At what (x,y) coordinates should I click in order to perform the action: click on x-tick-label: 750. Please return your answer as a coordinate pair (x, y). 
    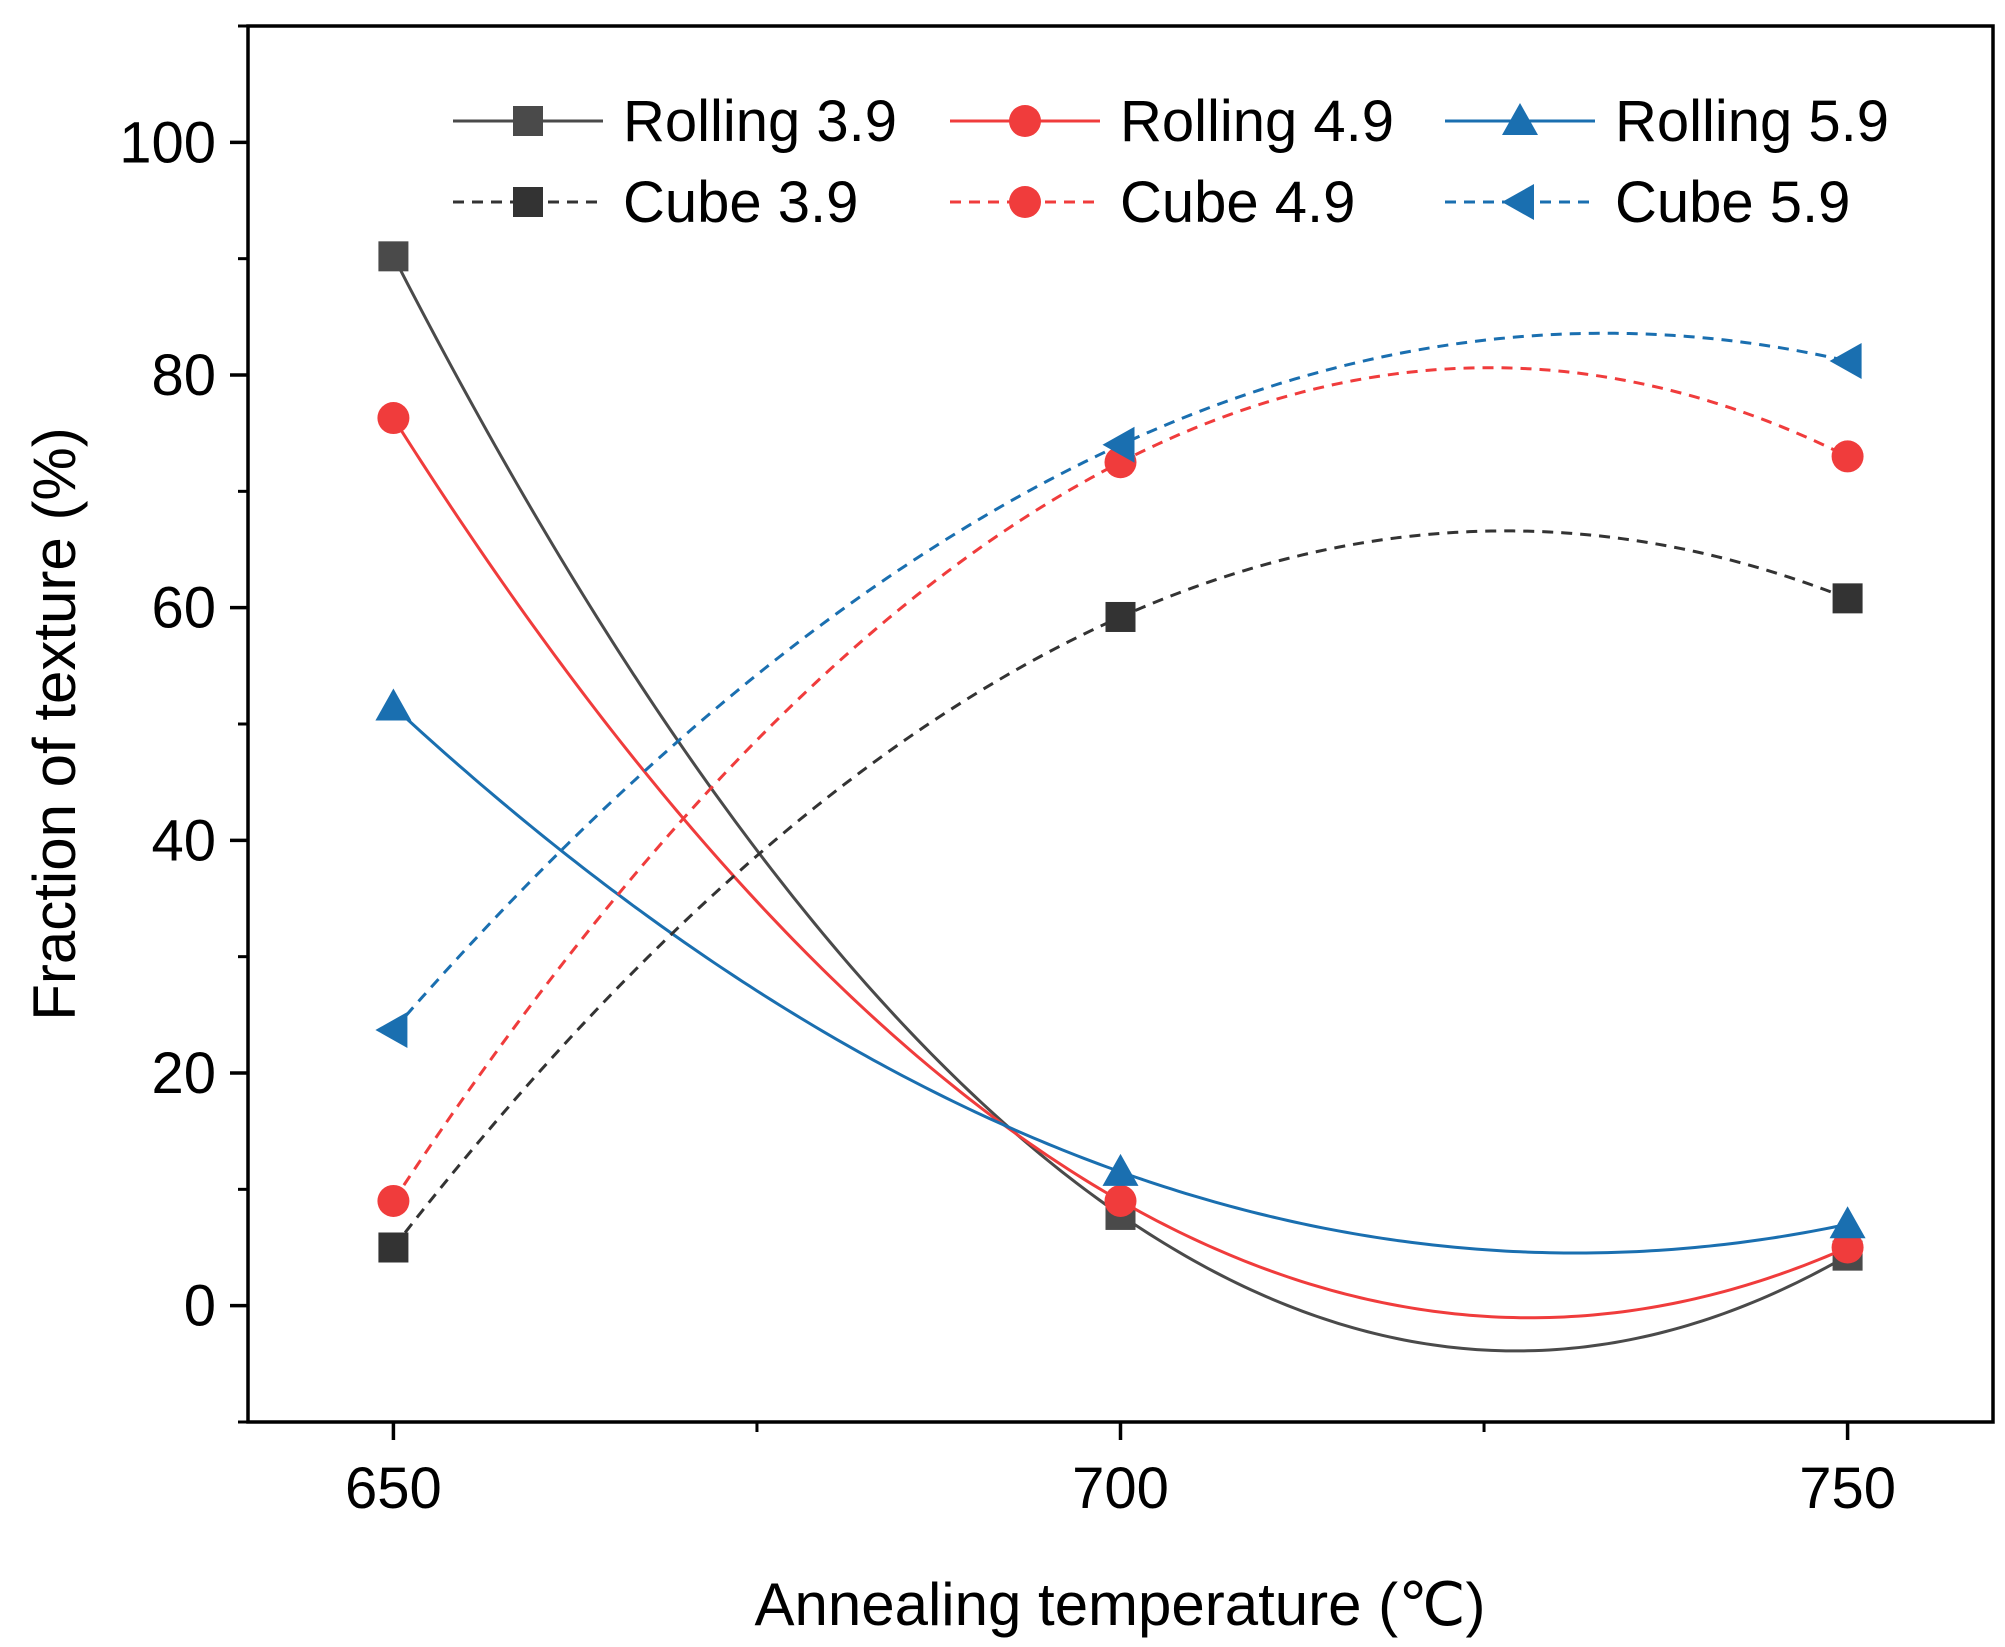
    Looking at the image, I should click on (1847, 1488).